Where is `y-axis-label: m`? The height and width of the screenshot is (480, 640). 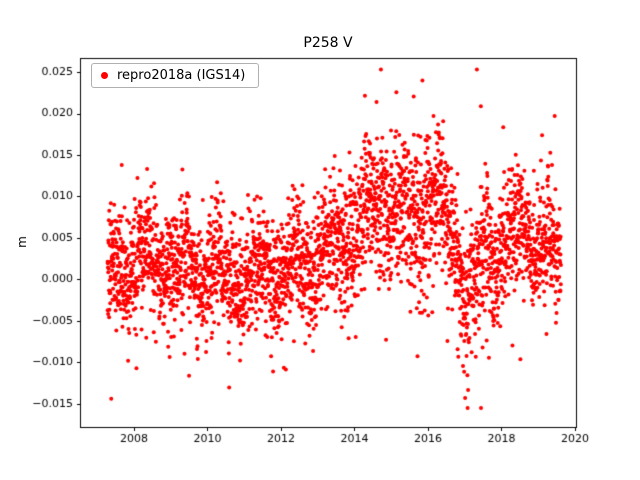
y-axis-label: m is located at coordinates (22, 242).